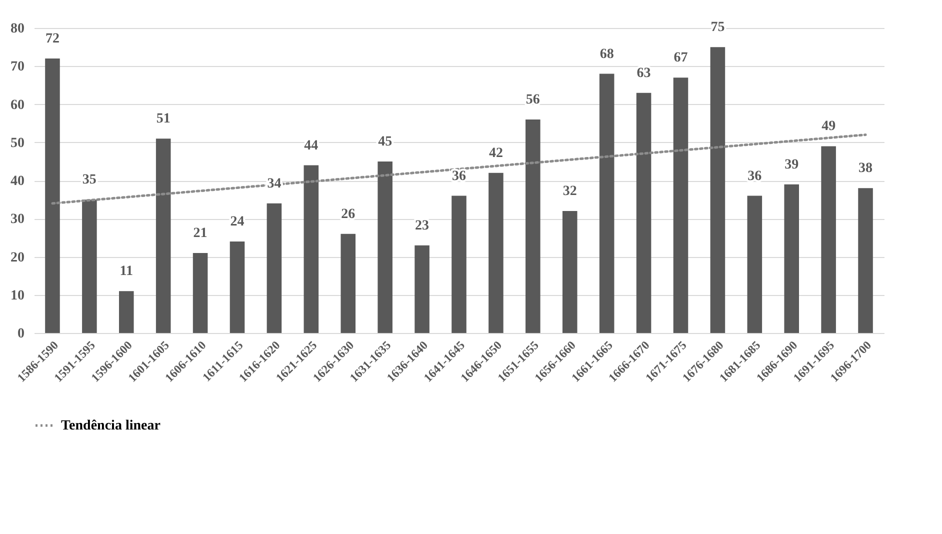 The height and width of the screenshot is (534, 942). I want to click on data-label: 63, so click(643, 73).